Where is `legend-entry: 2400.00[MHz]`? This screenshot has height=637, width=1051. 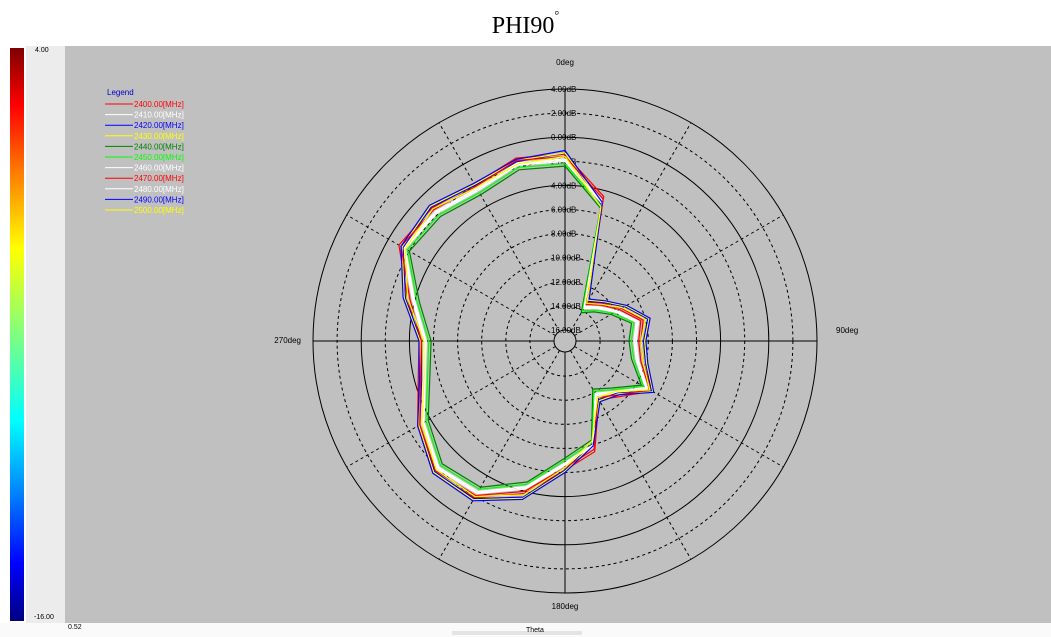
legend-entry: 2400.00[MHz] is located at coordinates (159, 104).